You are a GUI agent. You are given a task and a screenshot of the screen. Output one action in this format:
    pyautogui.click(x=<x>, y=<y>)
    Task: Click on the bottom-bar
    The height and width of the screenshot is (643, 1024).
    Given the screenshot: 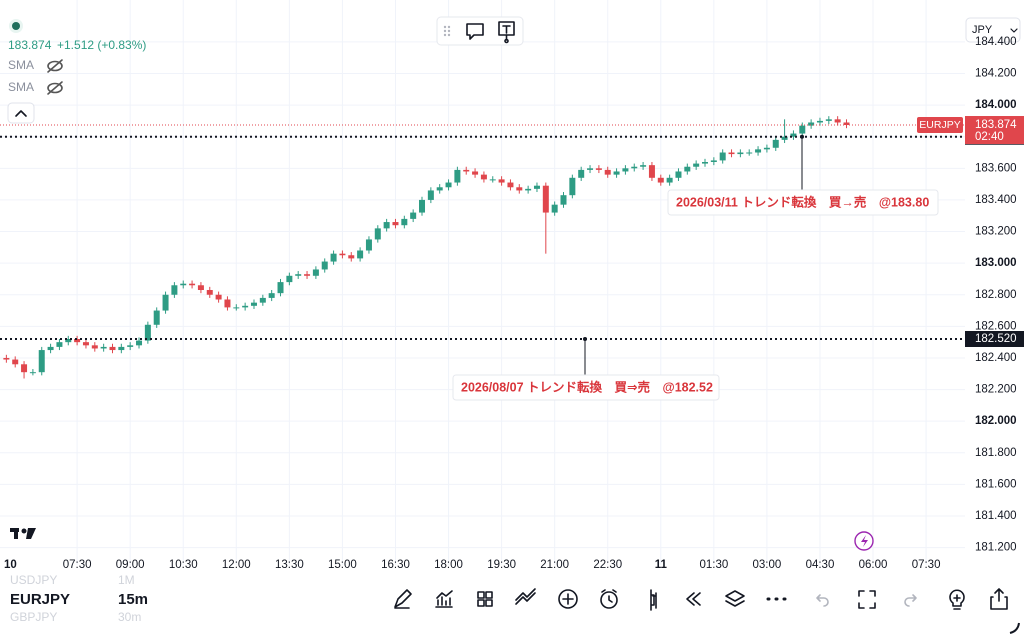 What is the action you would take?
    pyautogui.click(x=512, y=609)
    